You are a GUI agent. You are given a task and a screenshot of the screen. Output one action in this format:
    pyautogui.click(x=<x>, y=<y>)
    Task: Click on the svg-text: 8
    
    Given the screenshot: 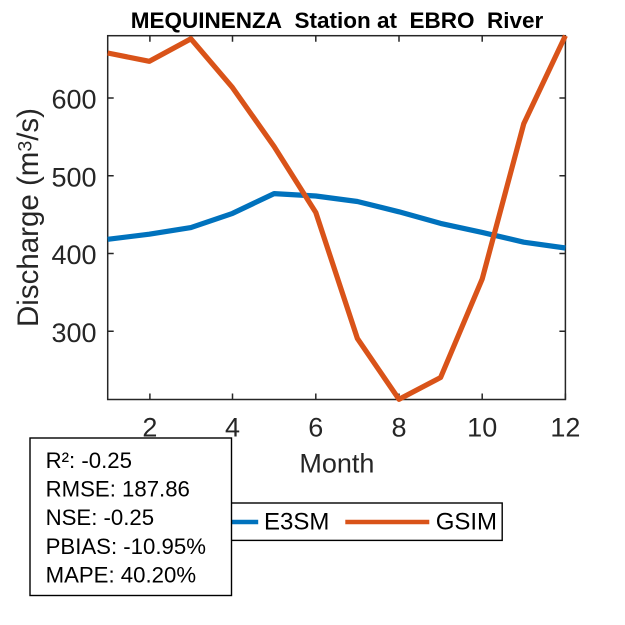 What is the action you would take?
    pyautogui.click(x=398, y=427)
    